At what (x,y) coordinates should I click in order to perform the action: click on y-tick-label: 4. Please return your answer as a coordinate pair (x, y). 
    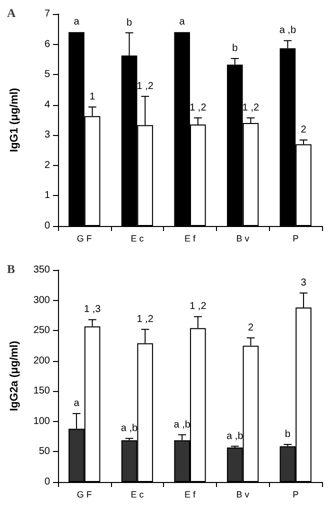
    Looking at the image, I should click on (47, 104).